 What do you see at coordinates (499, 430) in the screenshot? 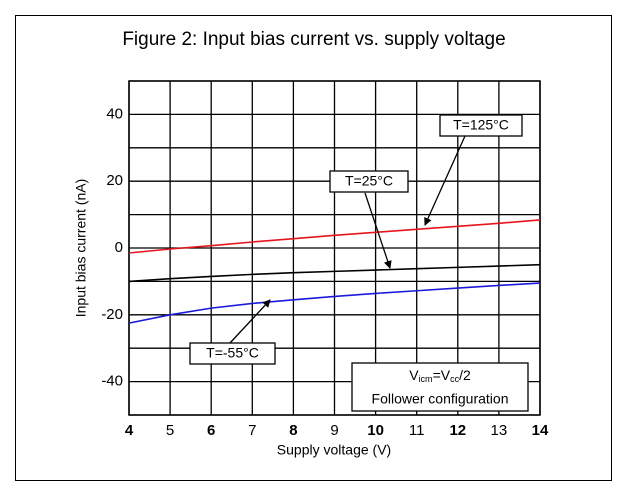
I see `x-tick-label: 13` at bounding box center [499, 430].